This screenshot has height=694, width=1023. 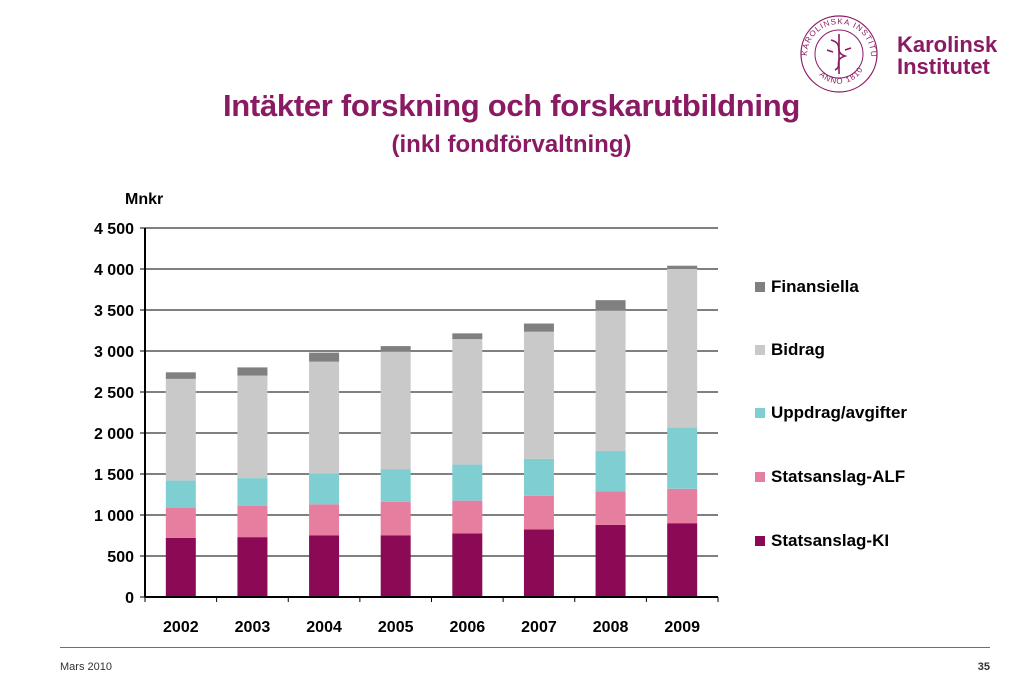 What do you see at coordinates (114, 393) in the screenshot?
I see `y-tick-label: 2 500` at bounding box center [114, 393].